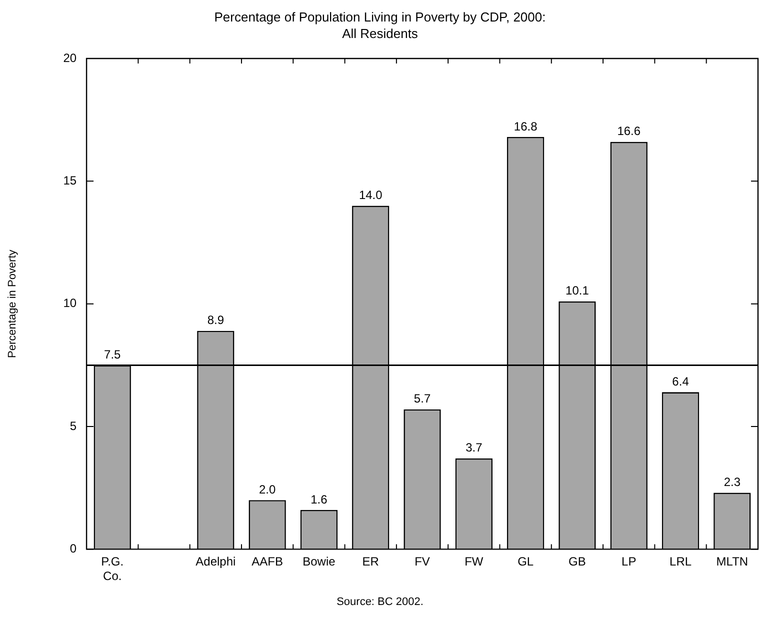  Describe the element at coordinates (577, 561) in the screenshot. I see `x-tick-label: GB` at that location.